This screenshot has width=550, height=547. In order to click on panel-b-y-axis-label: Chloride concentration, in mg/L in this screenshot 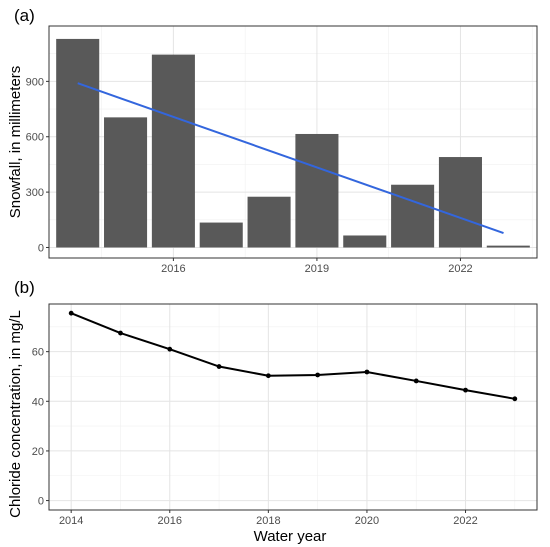, I will do `click(15, 414)`.